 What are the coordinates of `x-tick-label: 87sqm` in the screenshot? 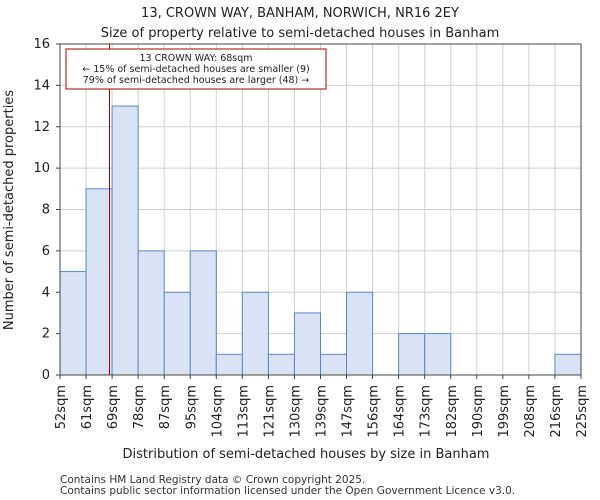 It's located at (165, 407).